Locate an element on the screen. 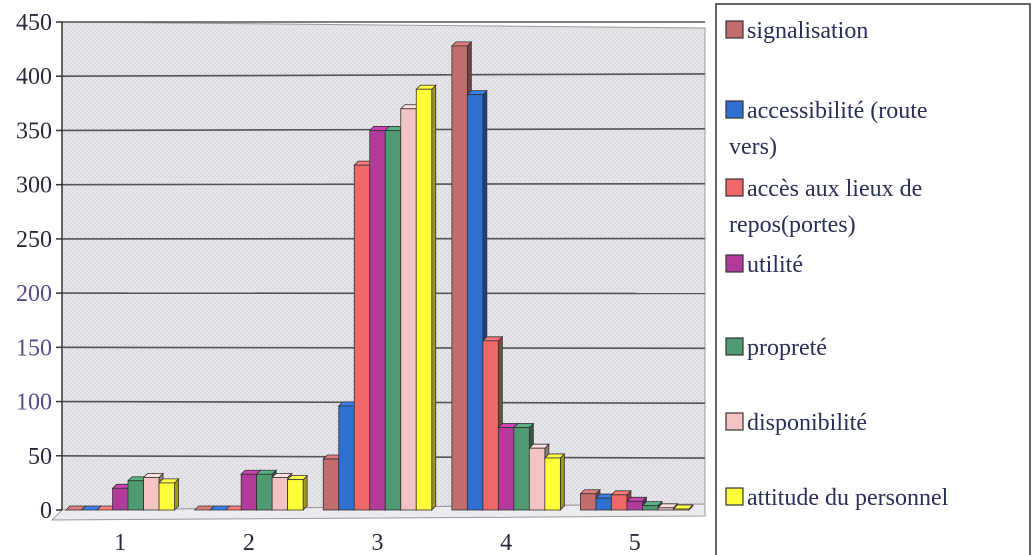 The image size is (1032, 555). y-tick-label: 0 is located at coordinates (46, 511).